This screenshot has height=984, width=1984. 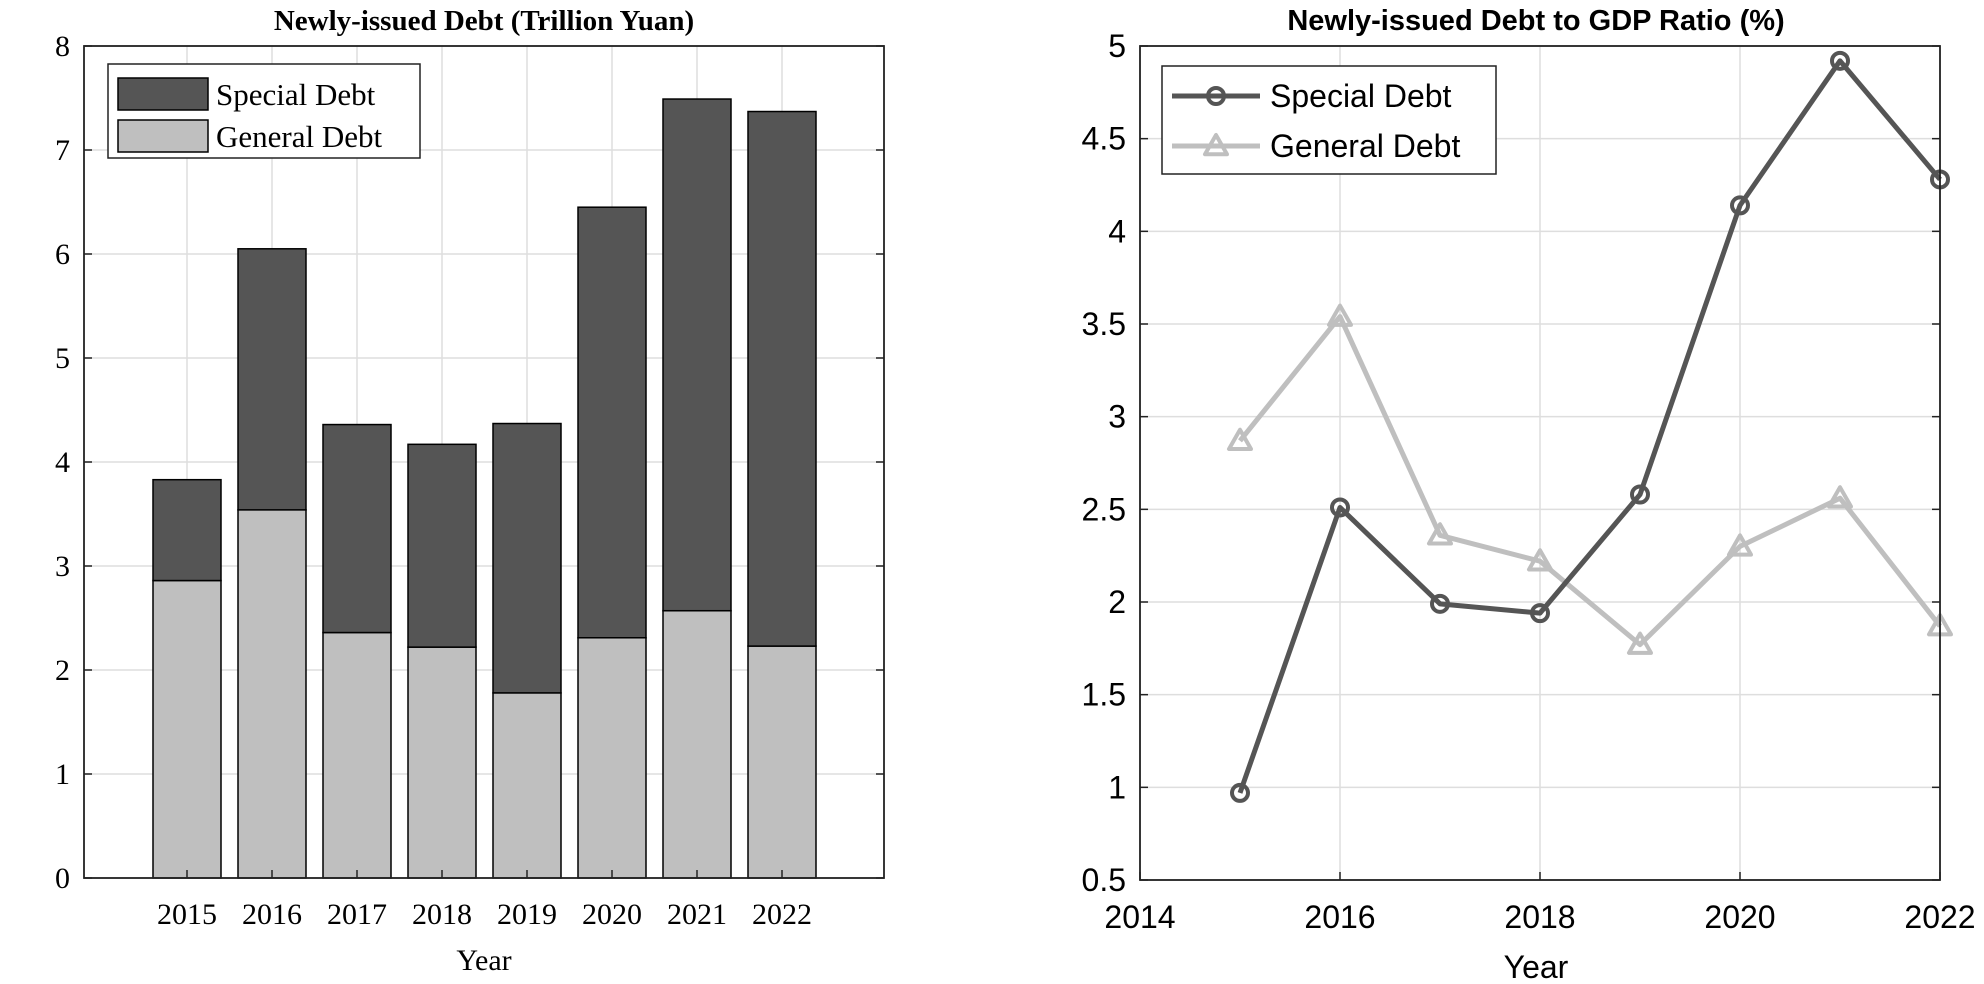 I want to click on line-chart-x-tick-label: 2020, so click(x=1739, y=917).